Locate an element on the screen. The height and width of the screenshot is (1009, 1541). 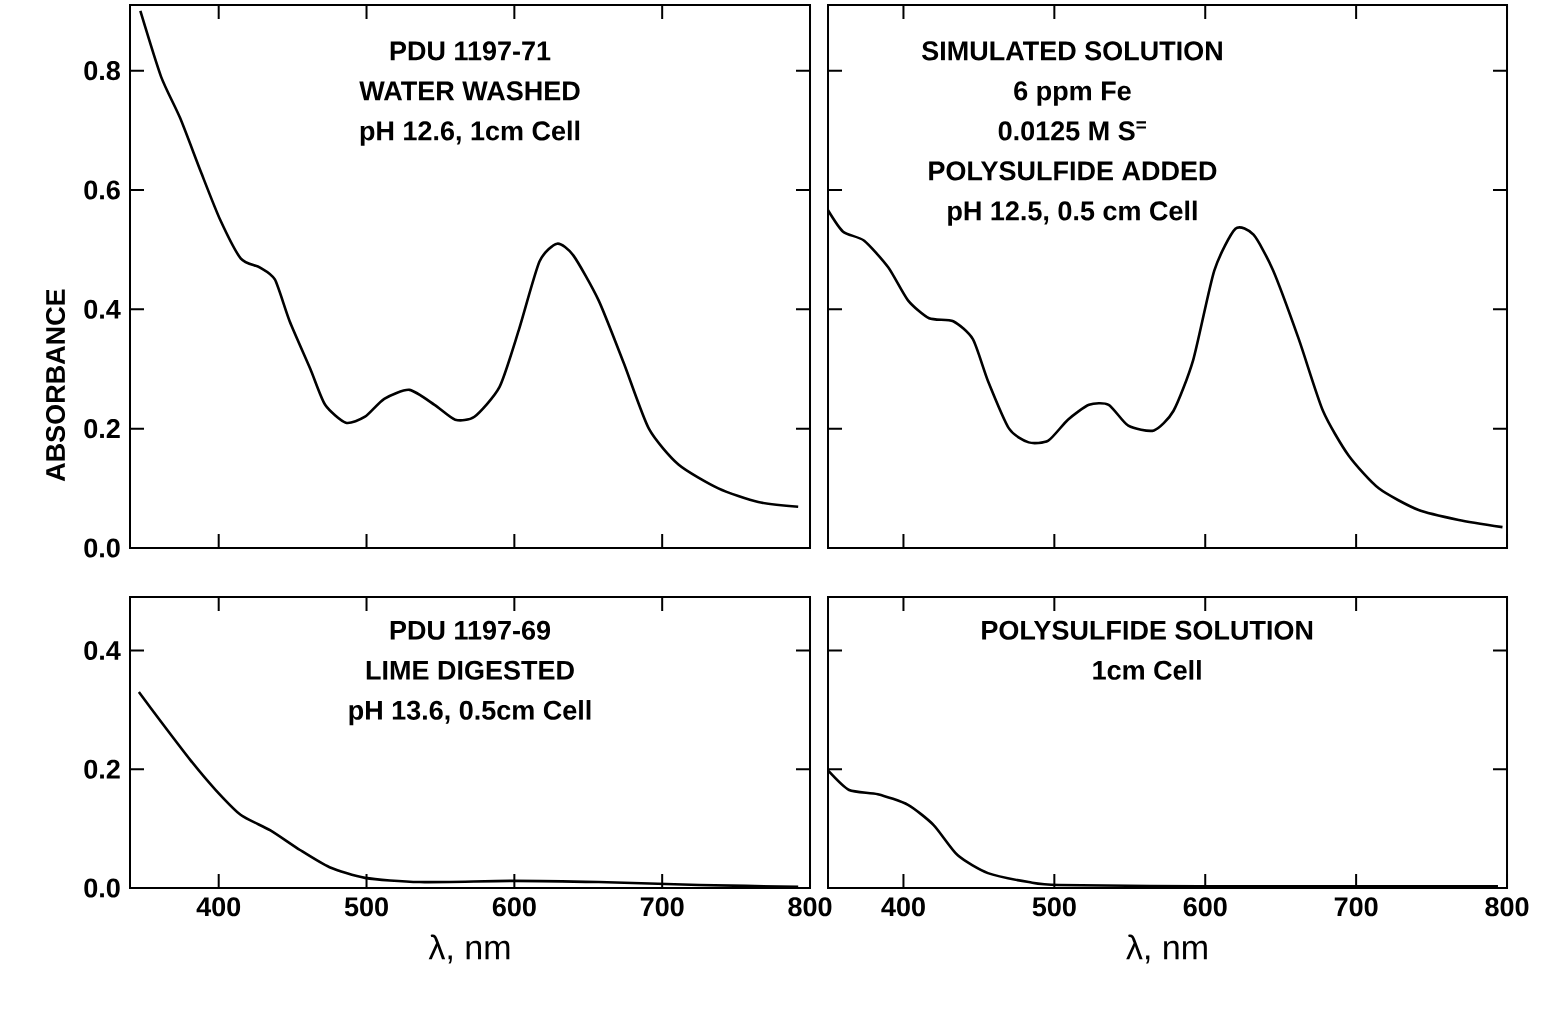
annotation: 6 ppm Fe is located at coordinates (1072, 93).